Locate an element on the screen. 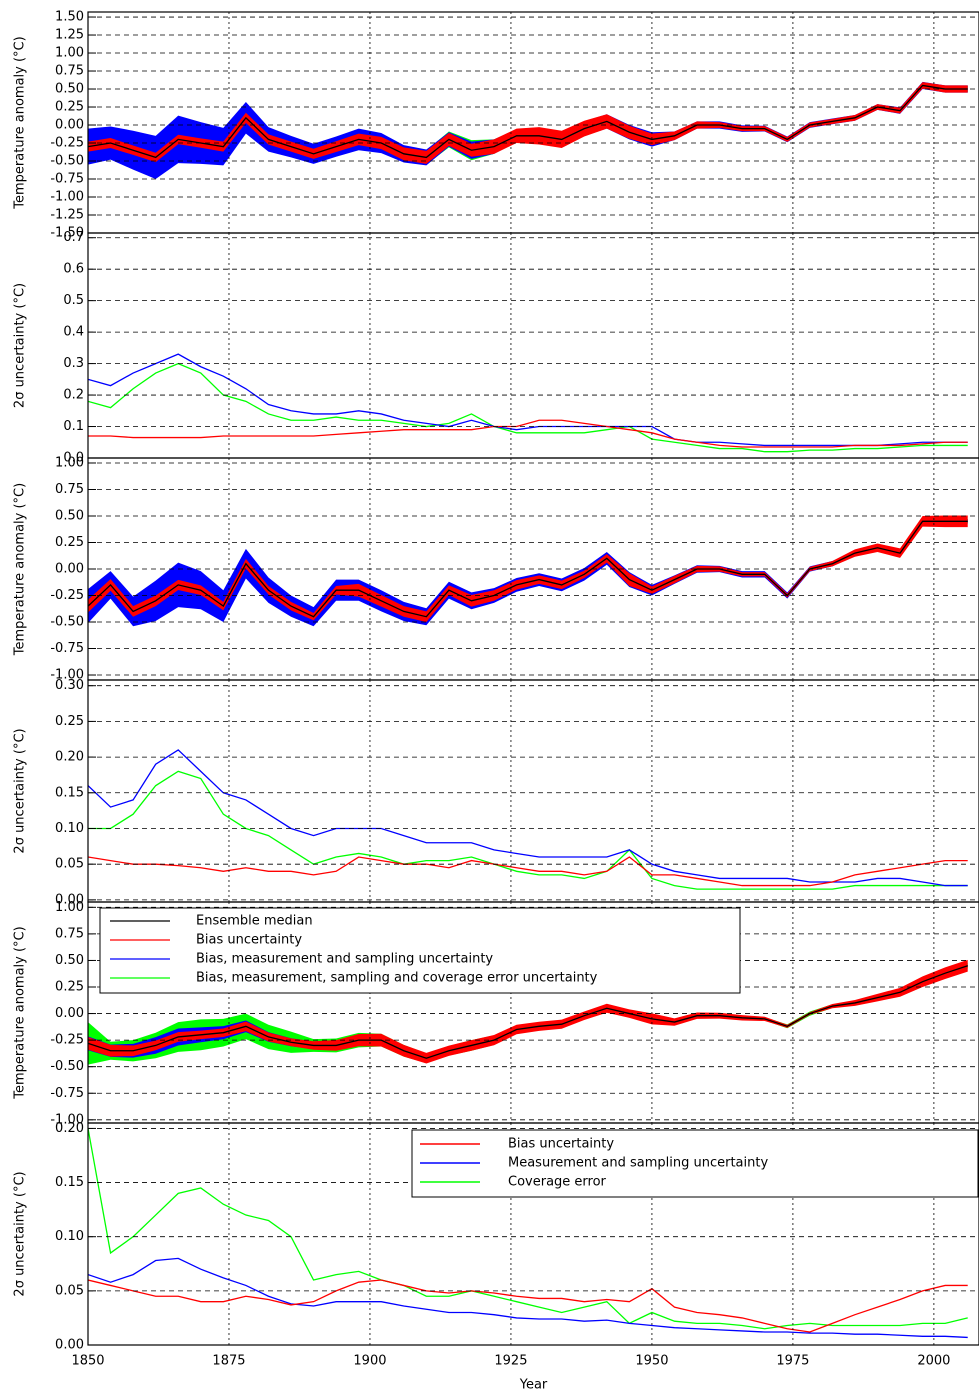  y-tick-label: 0.1 is located at coordinates (73, 426).